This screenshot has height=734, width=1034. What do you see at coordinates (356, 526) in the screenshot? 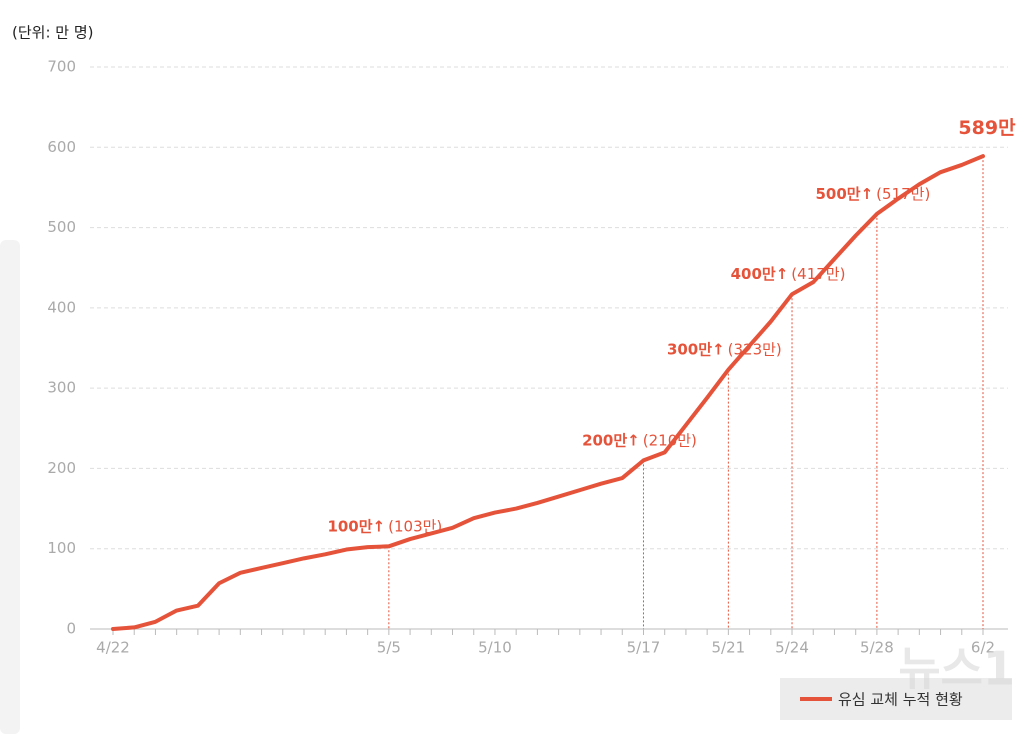
I see `annotation-bold: 100만↑` at bounding box center [356, 526].